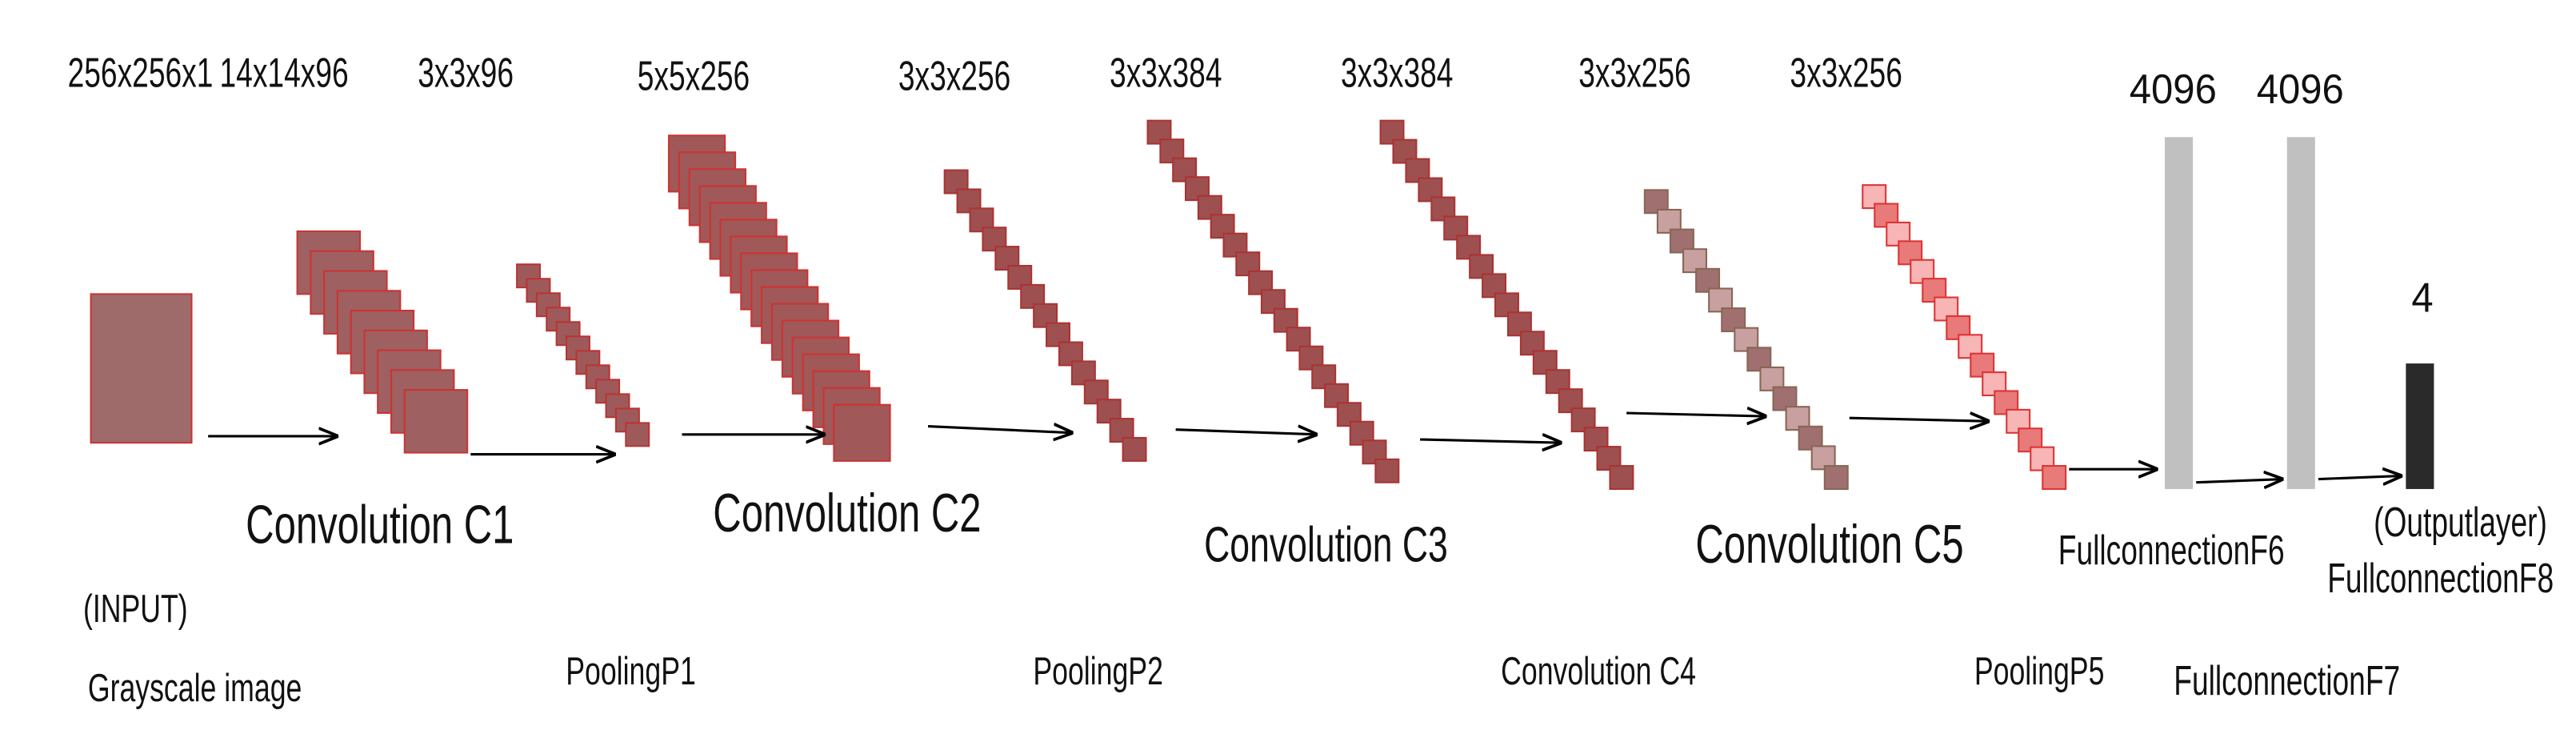  What do you see at coordinates (2039, 672) in the screenshot?
I see `label: PoolingP5` at bounding box center [2039, 672].